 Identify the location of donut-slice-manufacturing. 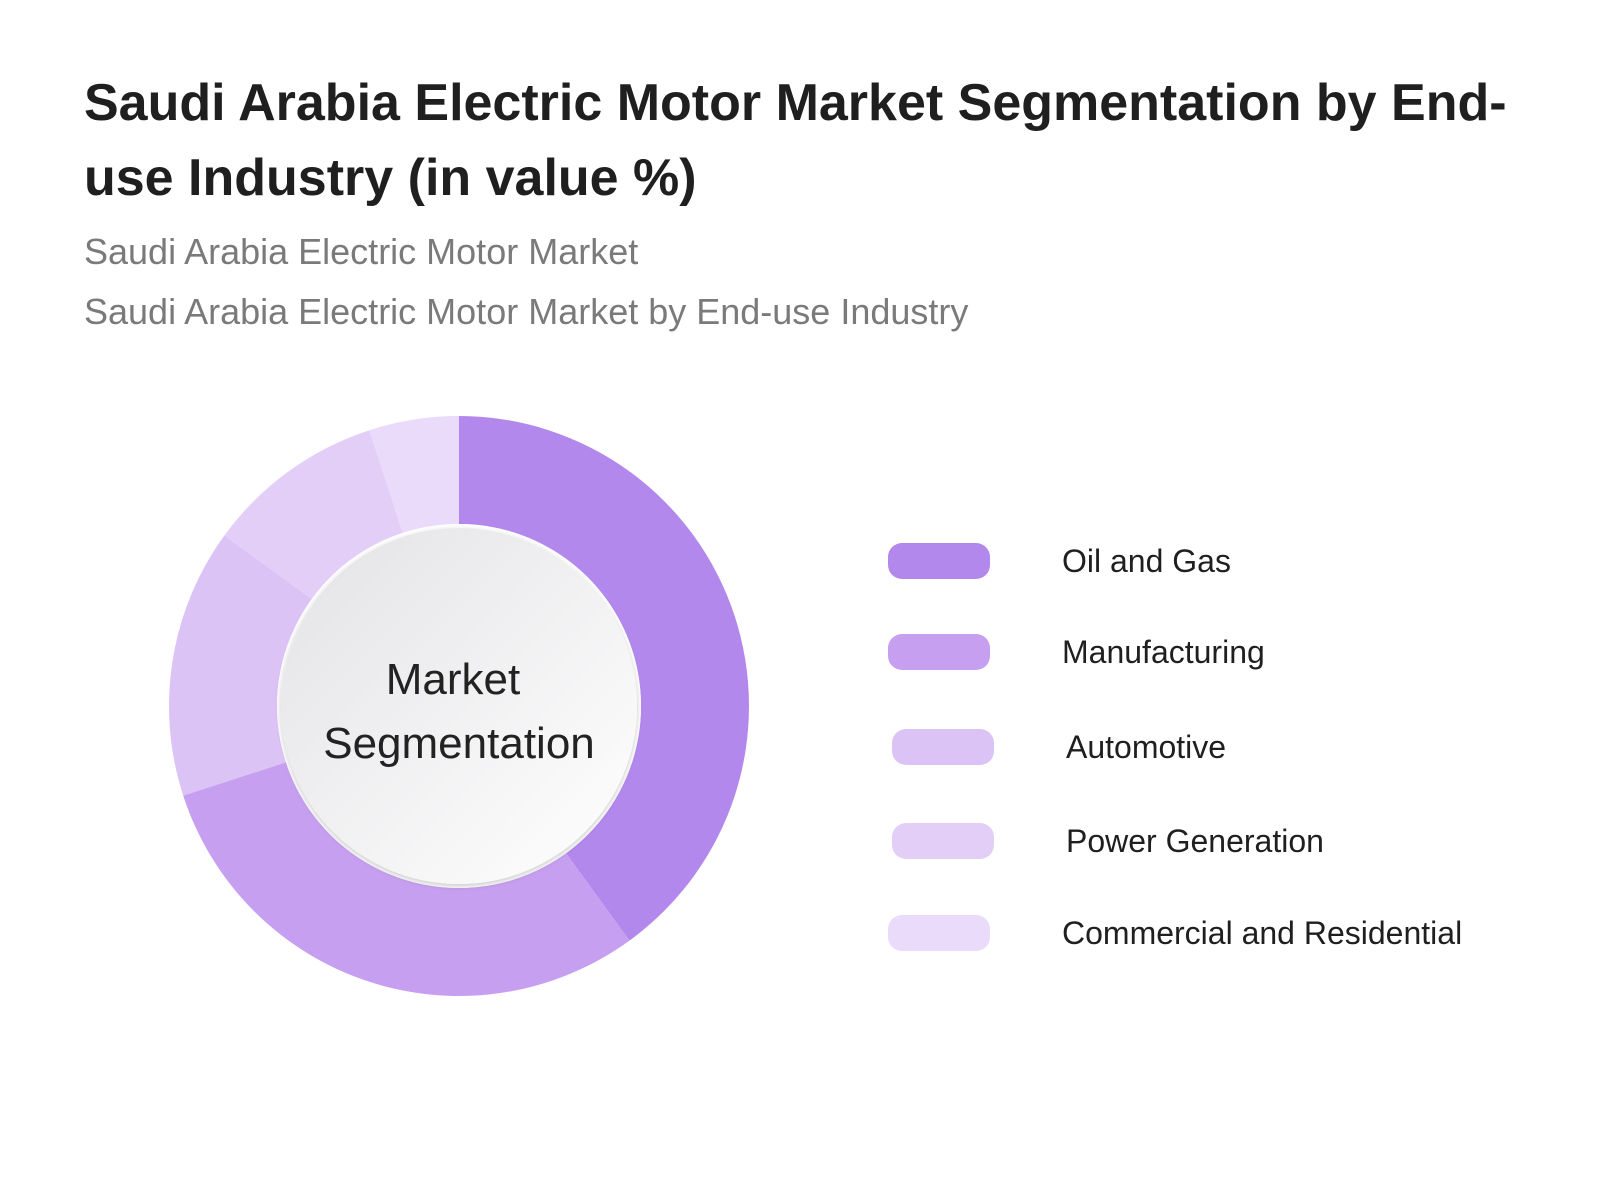
(406, 879).